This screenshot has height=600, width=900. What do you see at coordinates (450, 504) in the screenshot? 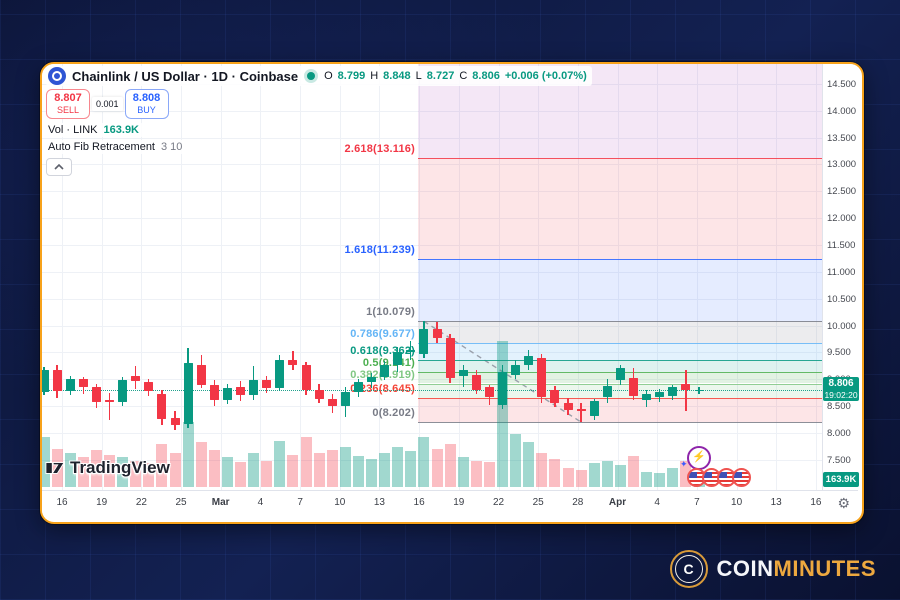
I see `time-axis: ⚙ 16 19 22 25 Mar 4 7 10 13 16 19 22 25 28 Apr 4 7 10 13 16` at bounding box center [450, 504].